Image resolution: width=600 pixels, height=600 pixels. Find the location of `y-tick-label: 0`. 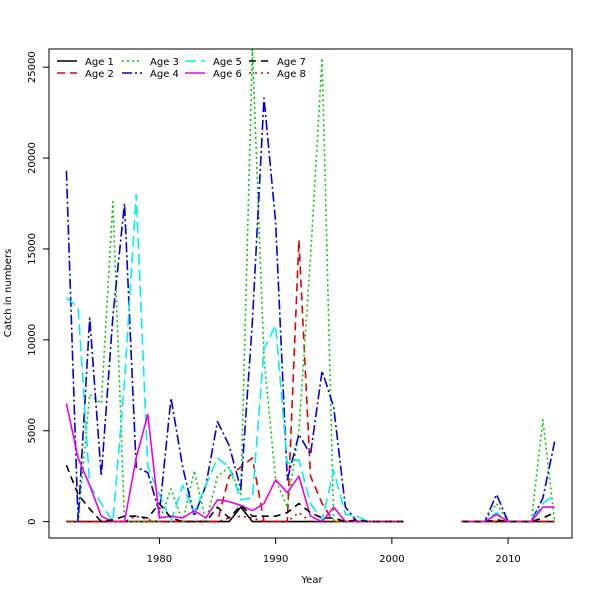

y-tick-label: 0 is located at coordinates (32, 521).